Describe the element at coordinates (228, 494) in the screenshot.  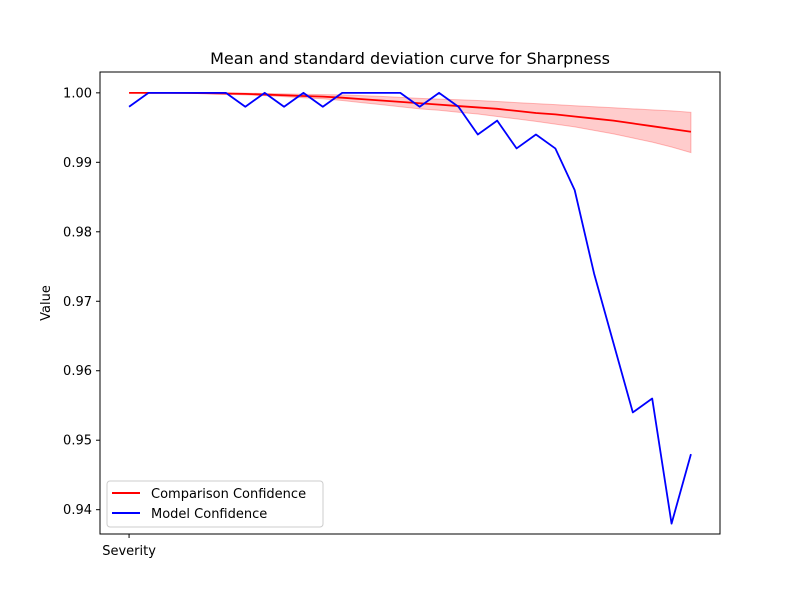
I see `legend-label-comparison: Comparison Confidence` at that location.